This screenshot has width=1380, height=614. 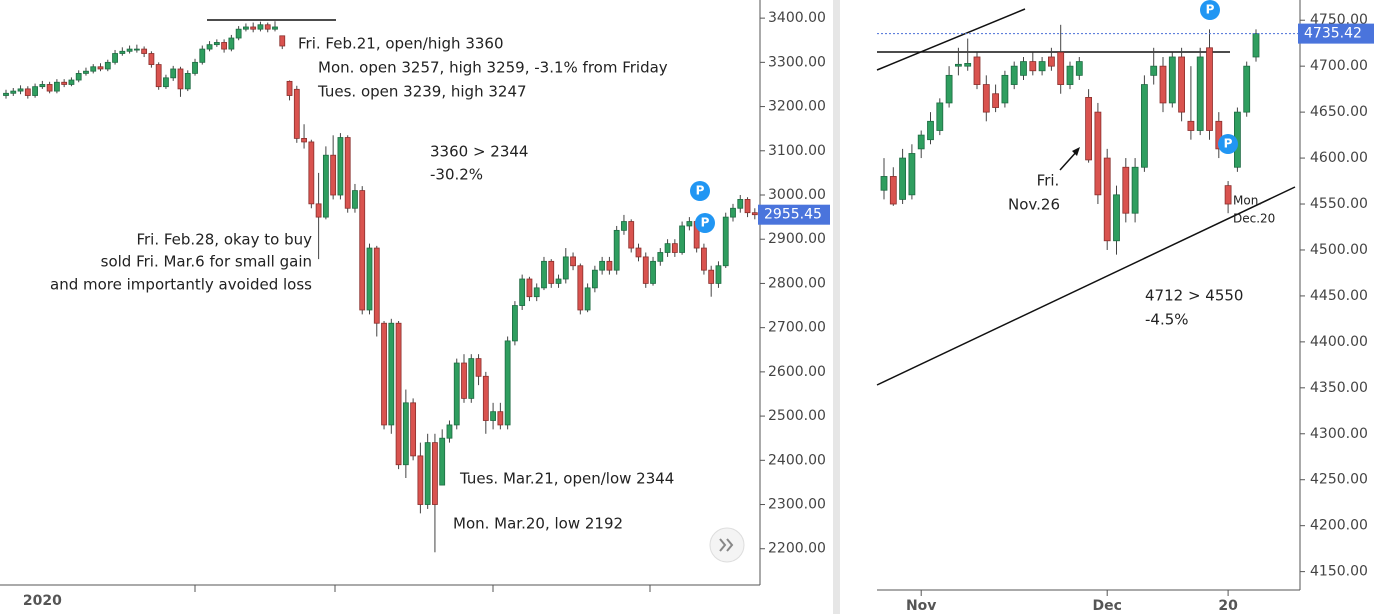 I want to click on last-price-label: 2955.45, so click(x=793, y=215).